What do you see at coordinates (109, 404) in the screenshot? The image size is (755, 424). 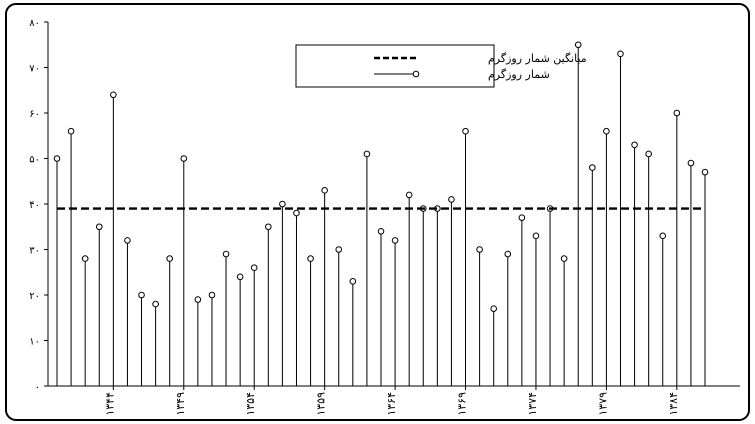 I see `x-tick-label: ۱۳۴۴` at bounding box center [109, 404].